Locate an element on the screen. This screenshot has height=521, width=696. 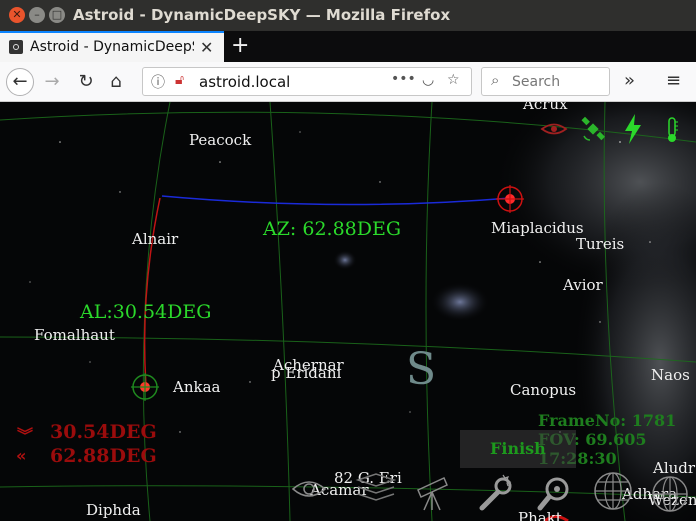
back-button: ← is located at coordinates (20, 82).